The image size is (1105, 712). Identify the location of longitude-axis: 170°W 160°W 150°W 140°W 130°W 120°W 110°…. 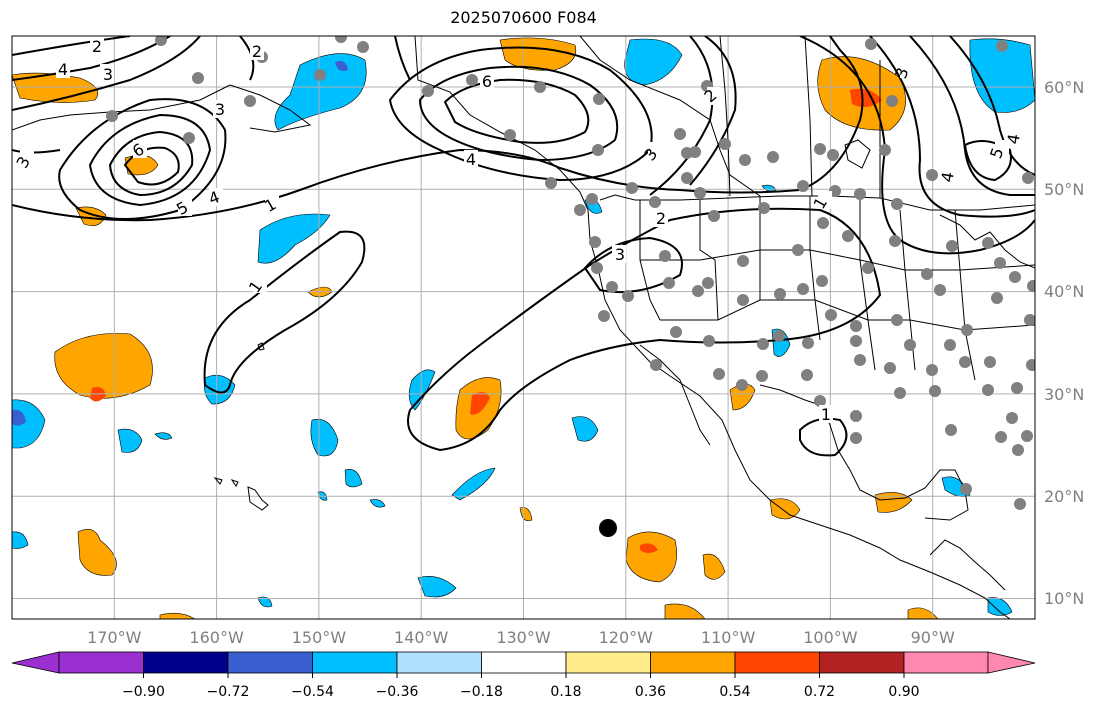
(521, 637).